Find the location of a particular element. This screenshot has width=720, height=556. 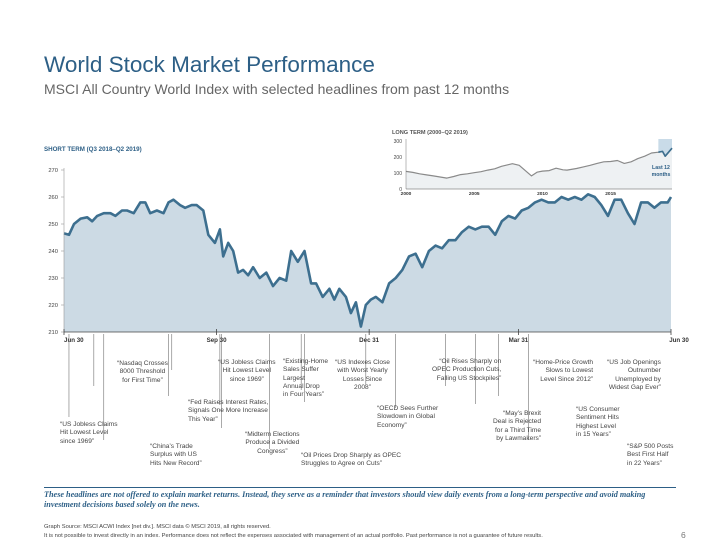

y-tick-label: 220 is located at coordinates (53, 306).